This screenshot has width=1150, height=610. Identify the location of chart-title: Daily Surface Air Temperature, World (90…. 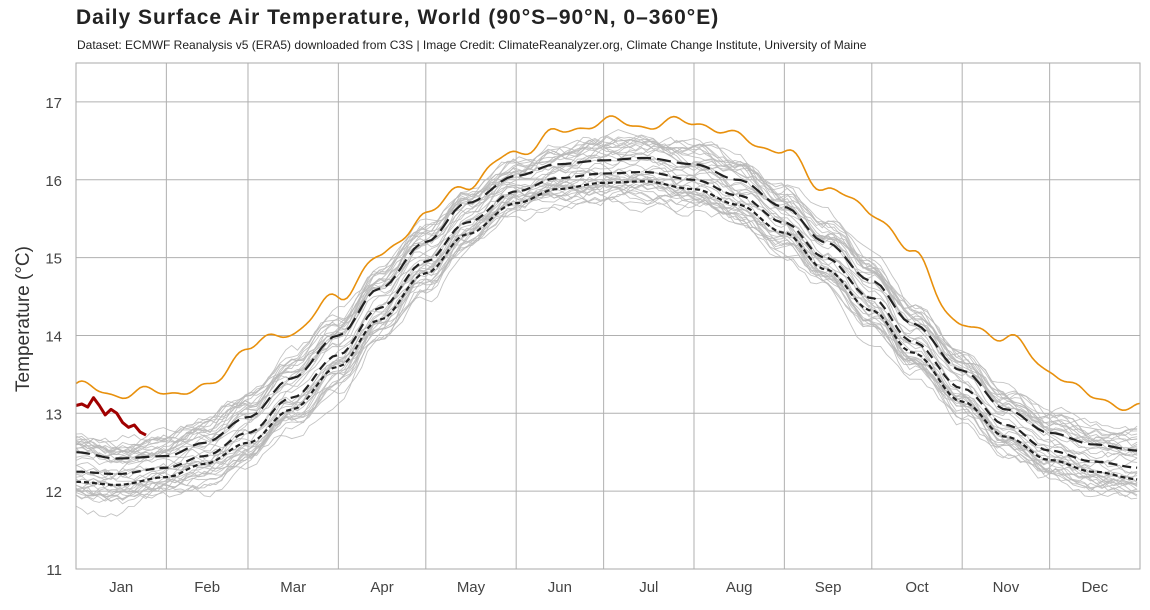
(398, 17).